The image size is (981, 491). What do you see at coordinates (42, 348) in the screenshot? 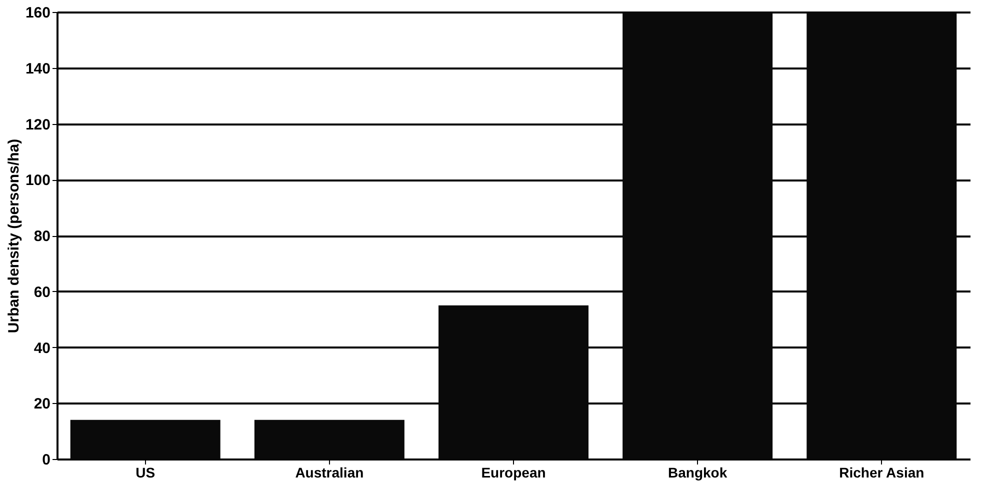
I see `y-tick-label: 40` at bounding box center [42, 348].